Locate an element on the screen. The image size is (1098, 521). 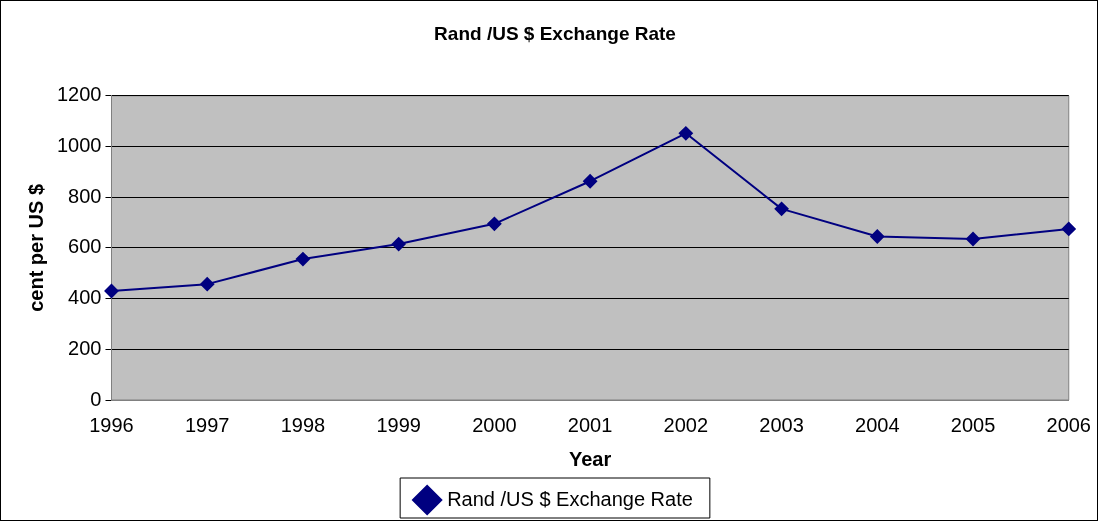
y-axis-title: cent per US $ is located at coordinates (35, 247).